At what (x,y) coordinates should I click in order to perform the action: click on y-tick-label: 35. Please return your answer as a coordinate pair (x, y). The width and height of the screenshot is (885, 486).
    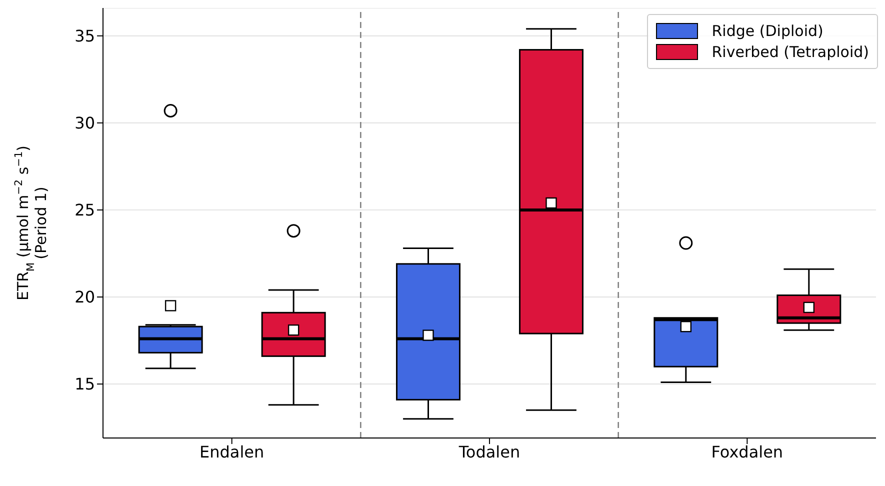
    Looking at the image, I should click on (84, 36).